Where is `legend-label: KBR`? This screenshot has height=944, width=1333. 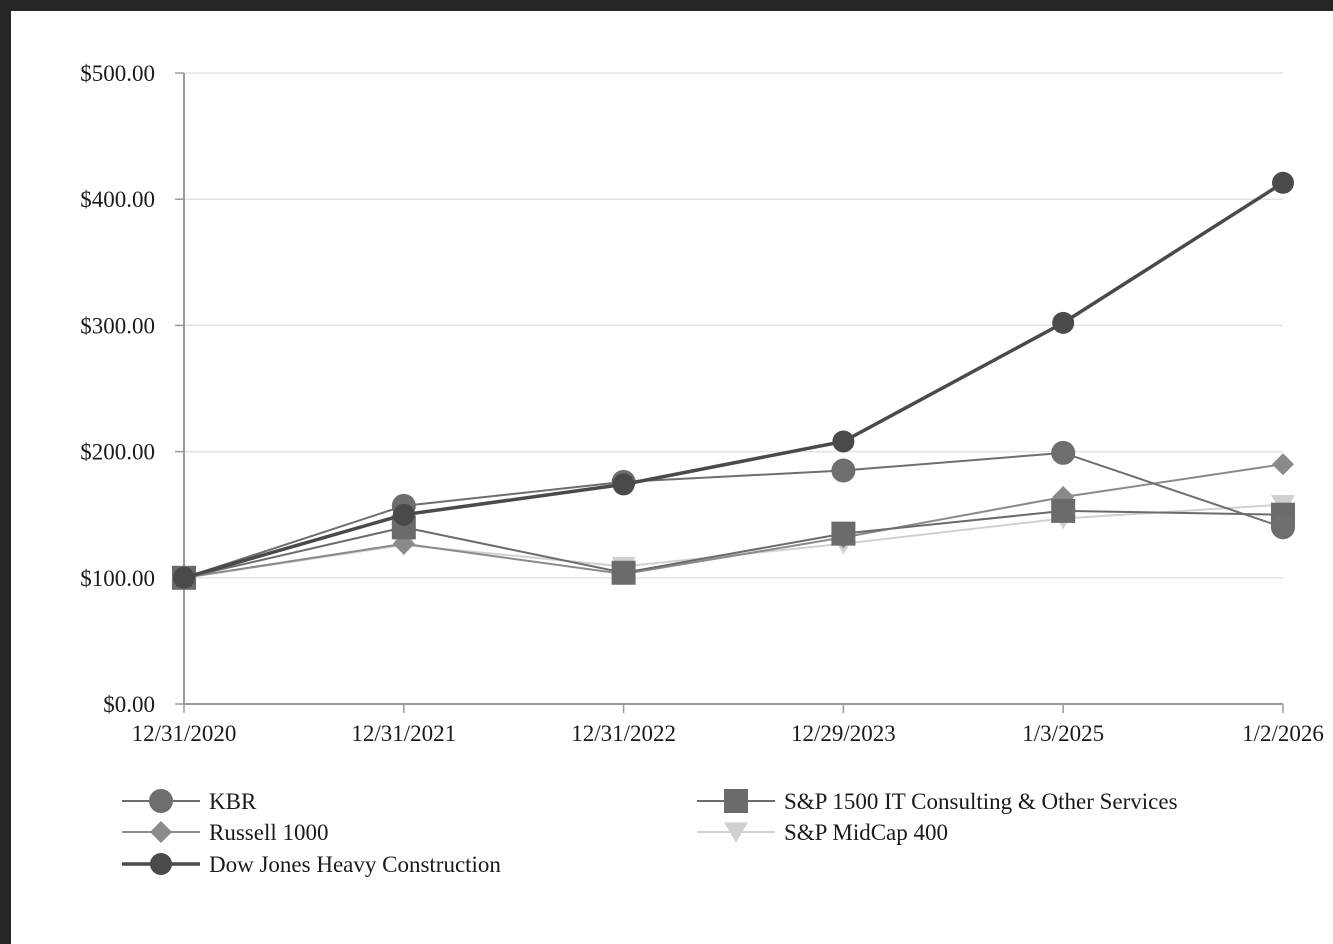 legend-label: KBR is located at coordinates (233, 801).